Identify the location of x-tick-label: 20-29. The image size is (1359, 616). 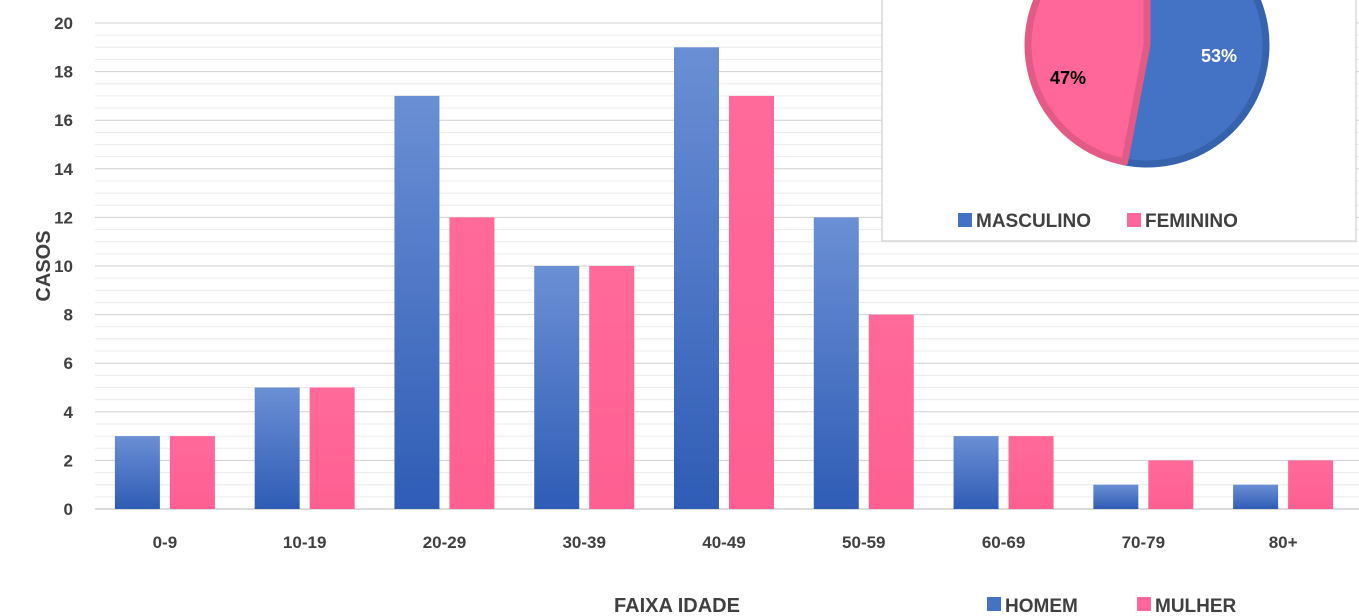
(444, 542).